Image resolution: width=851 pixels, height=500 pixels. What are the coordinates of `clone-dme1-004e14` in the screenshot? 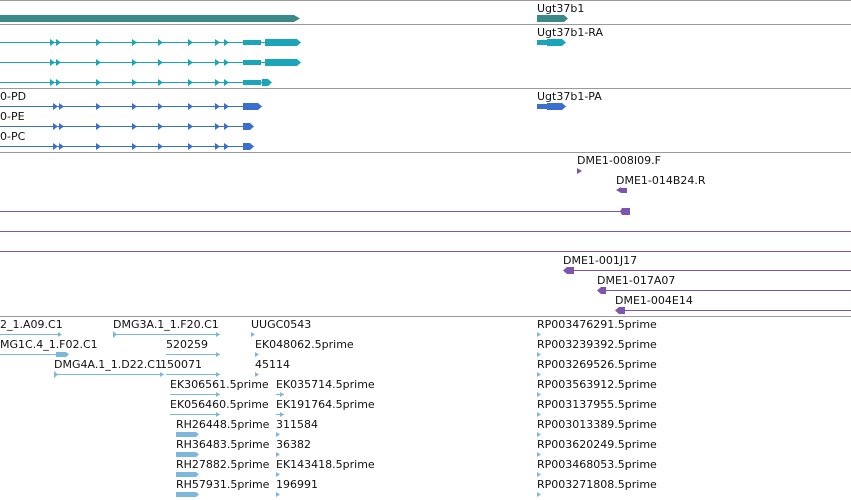 It's located at (733, 310).